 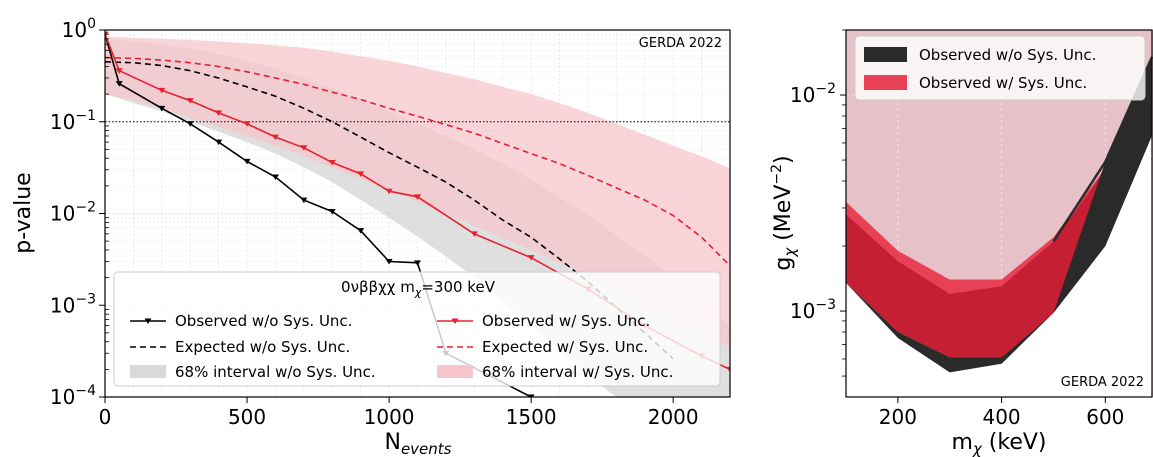 I want to click on legend-marker-observed-w-sys-unc-, so click(x=455, y=321).